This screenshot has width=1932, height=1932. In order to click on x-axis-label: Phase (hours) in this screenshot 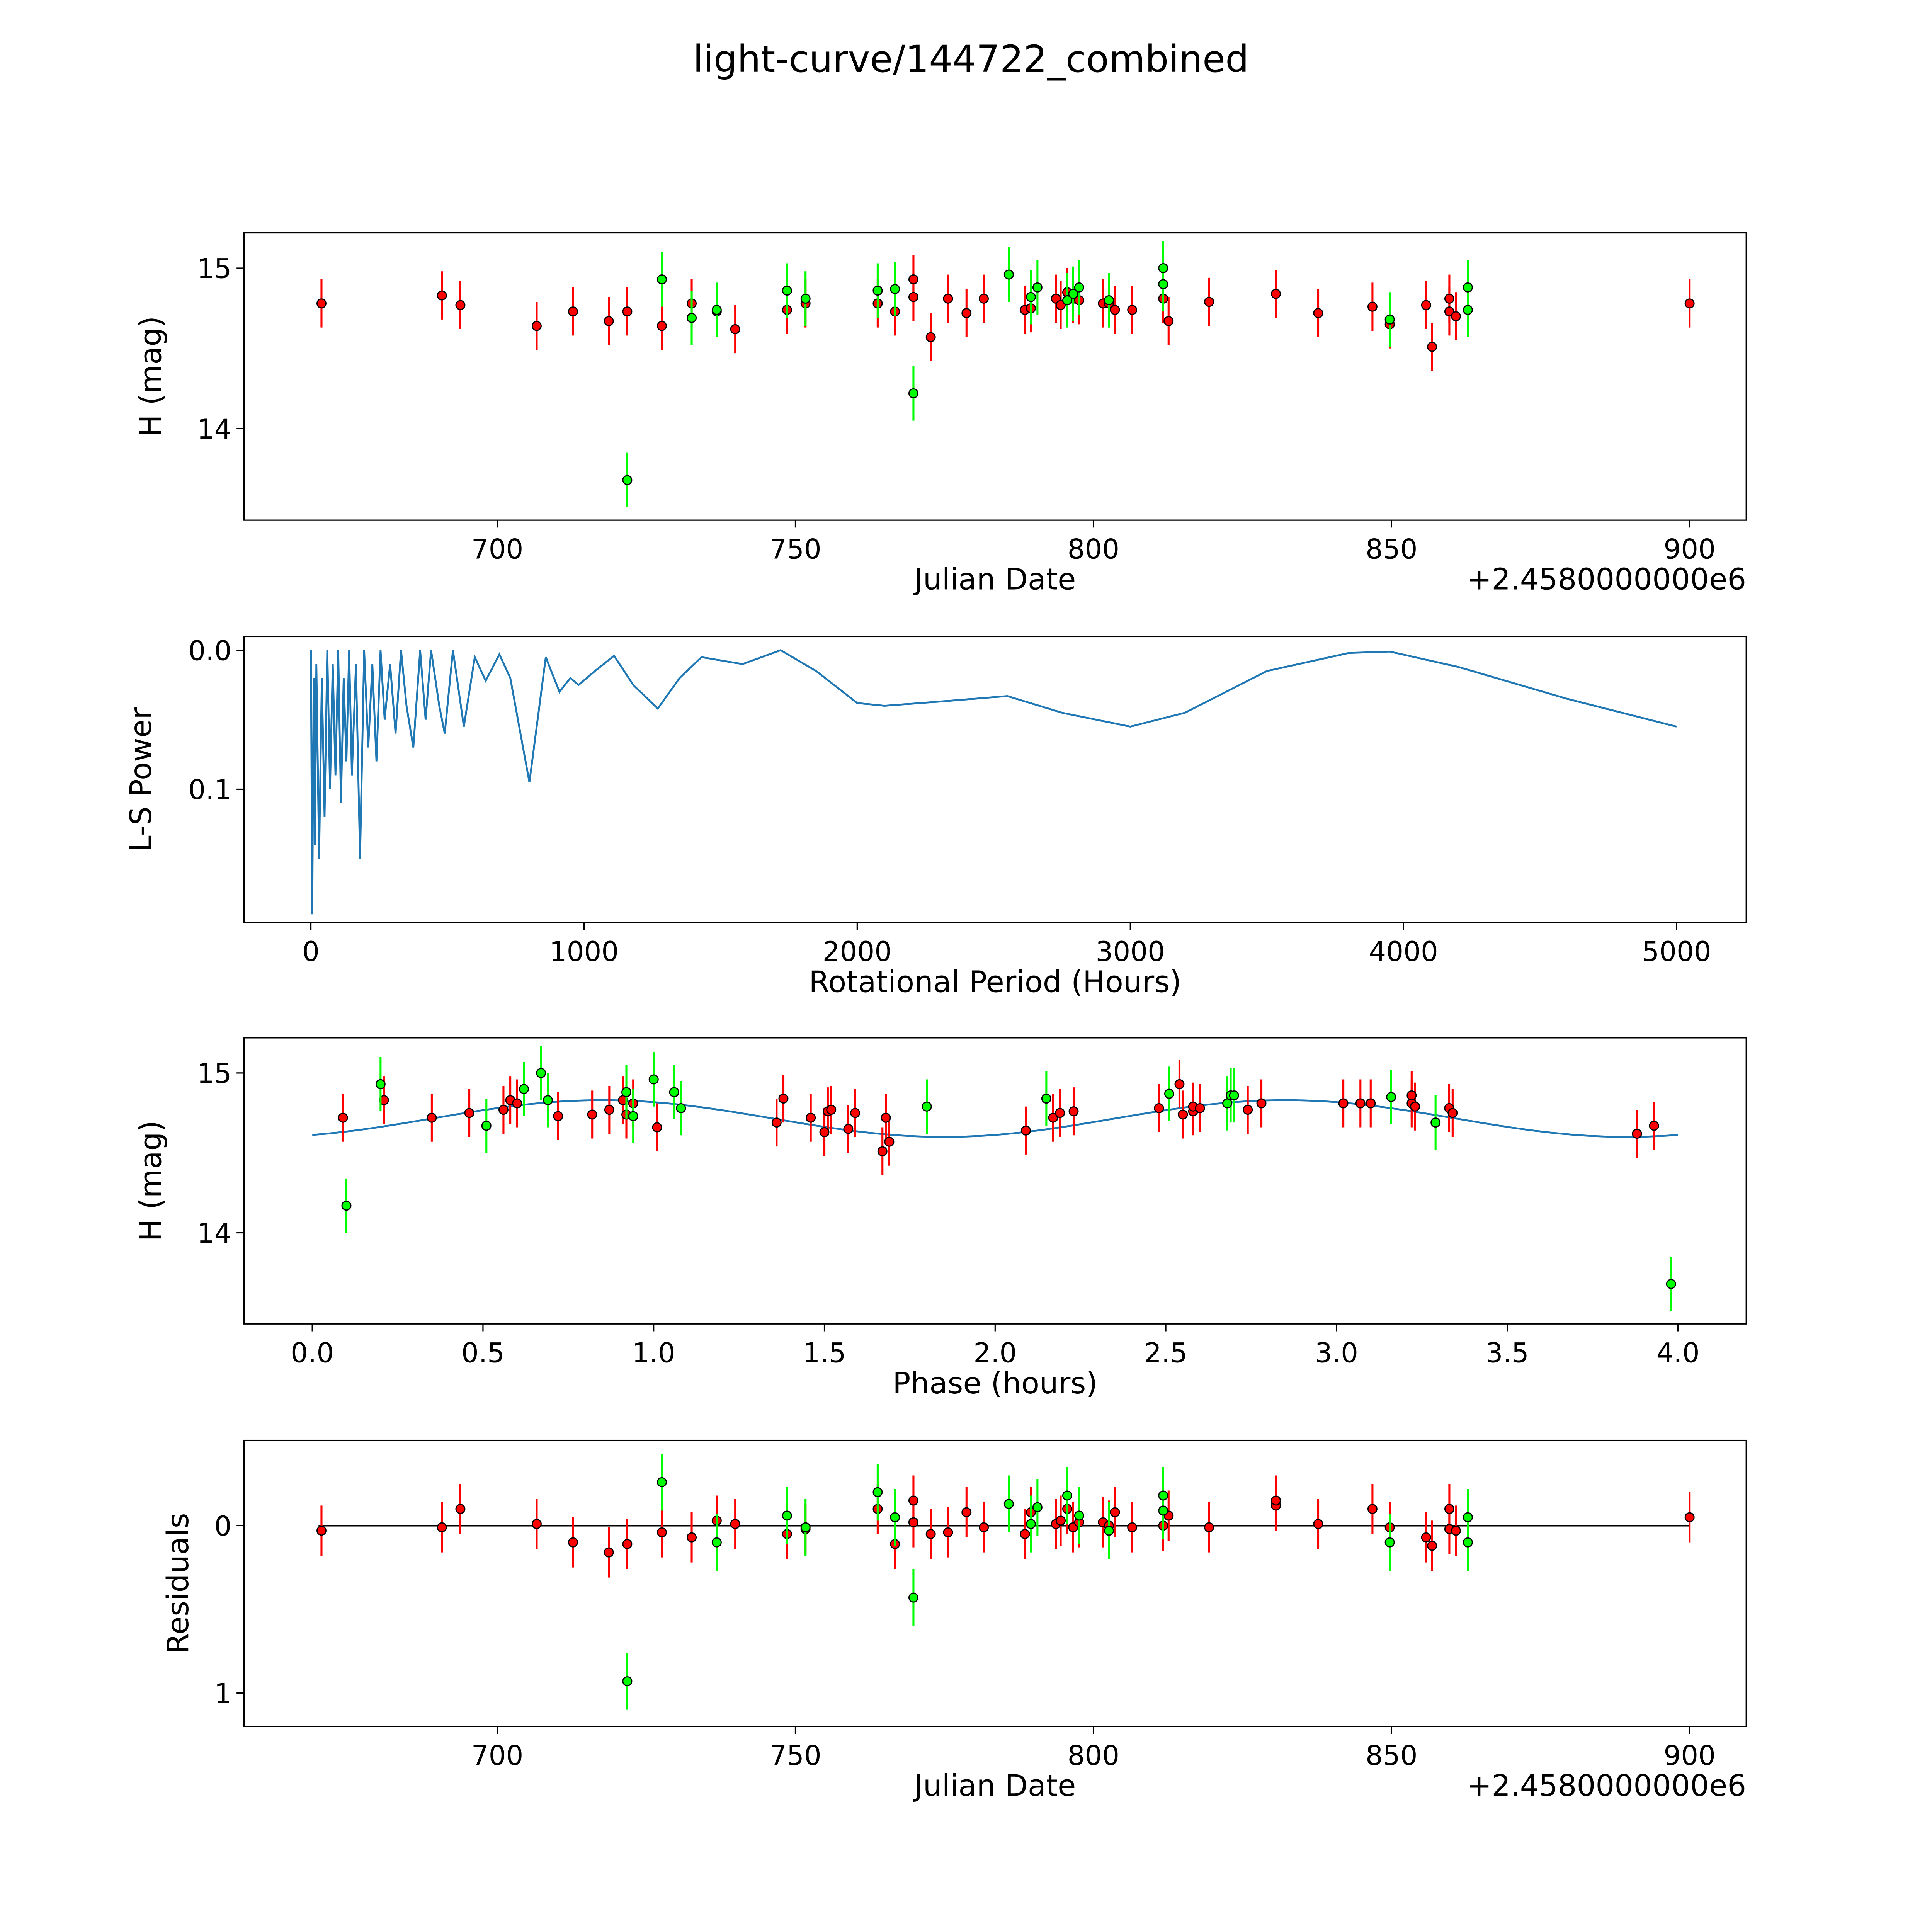, I will do `click(995, 1383)`.